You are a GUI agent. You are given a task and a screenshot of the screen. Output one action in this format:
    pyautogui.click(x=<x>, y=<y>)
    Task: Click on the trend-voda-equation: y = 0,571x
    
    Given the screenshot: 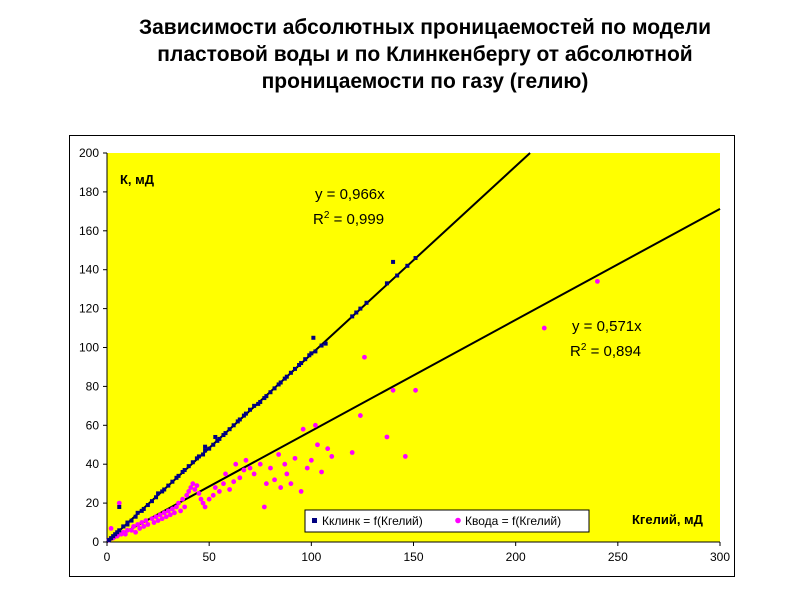 What is the action you would take?
    pyautogui.click(x=607, y=326)
    